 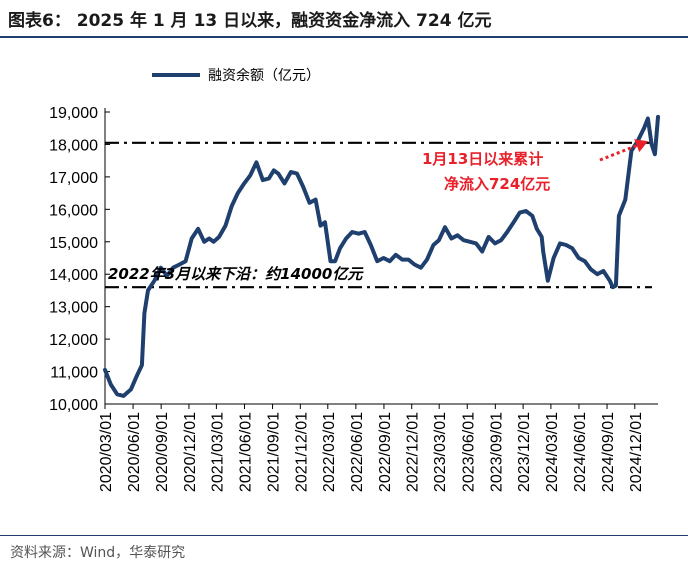 I want to click on x-tick-label: 2021/03/01, so click(x=217, y=452).